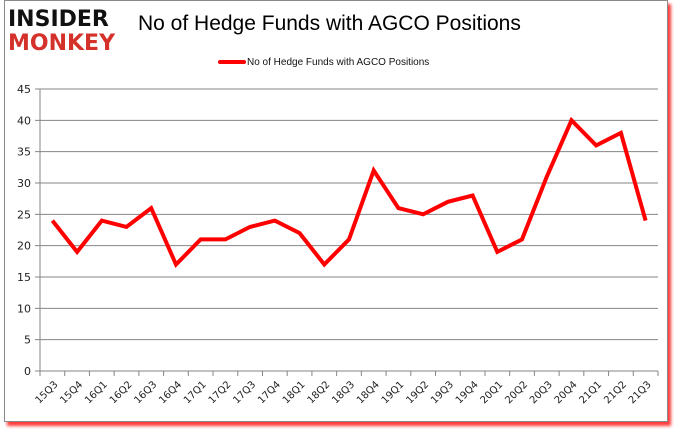 This screenshot has width=678, height=431. Describe the element at coordinates (393, 392) in the screenshot. I see `x-tick-label: 19Q1` at that location.